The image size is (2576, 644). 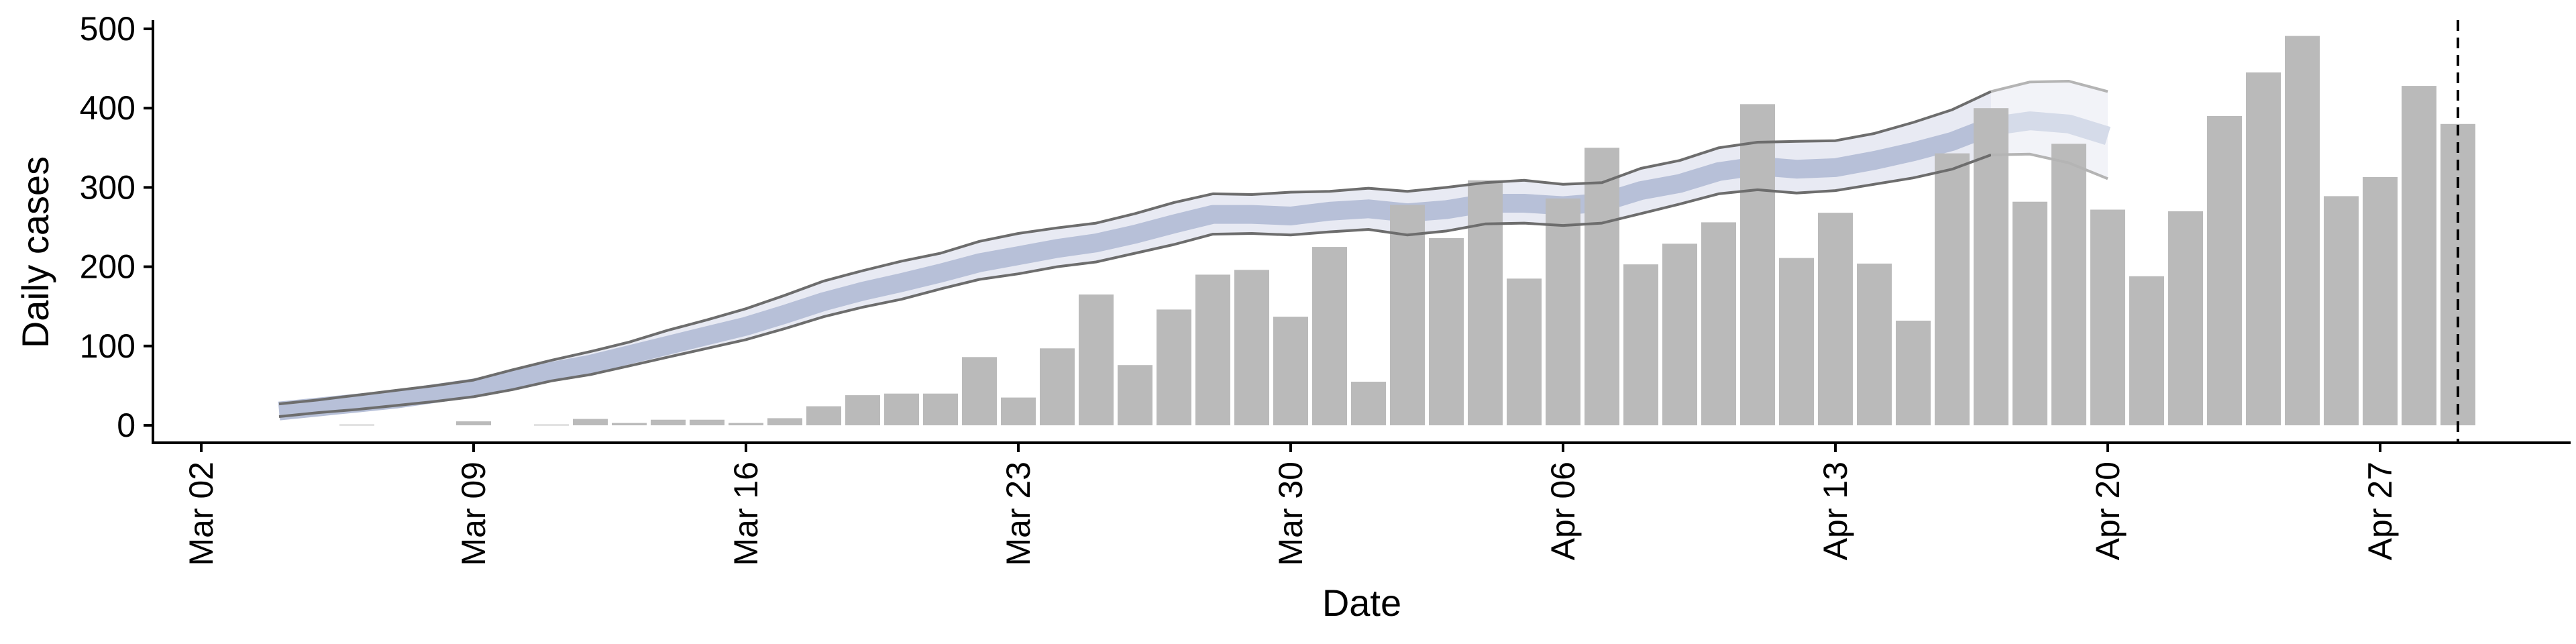 I want to click on x-tick-label: Apr 13, so click(x=1835, y=511).